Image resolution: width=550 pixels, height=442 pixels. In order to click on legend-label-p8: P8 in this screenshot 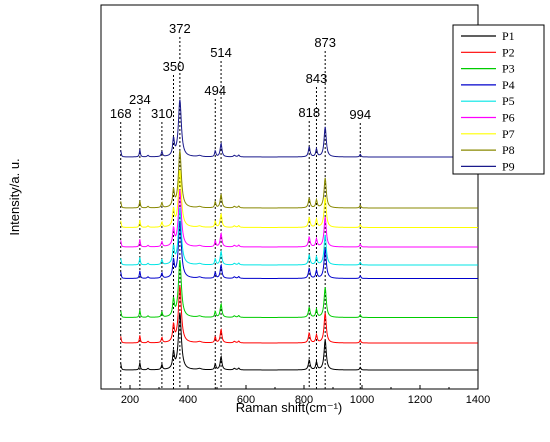, I will do `click(508, 150)`.